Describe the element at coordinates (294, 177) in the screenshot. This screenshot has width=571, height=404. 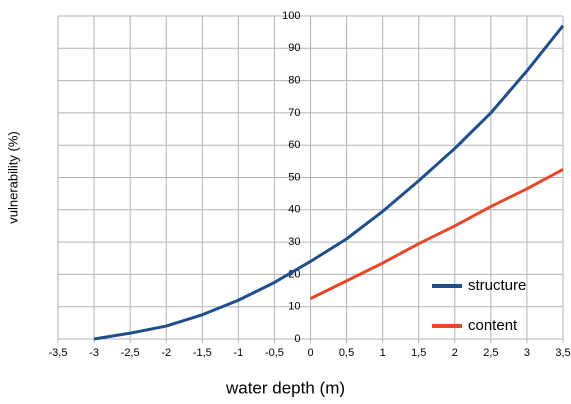
I see `y-tick-label: 50` at that location.